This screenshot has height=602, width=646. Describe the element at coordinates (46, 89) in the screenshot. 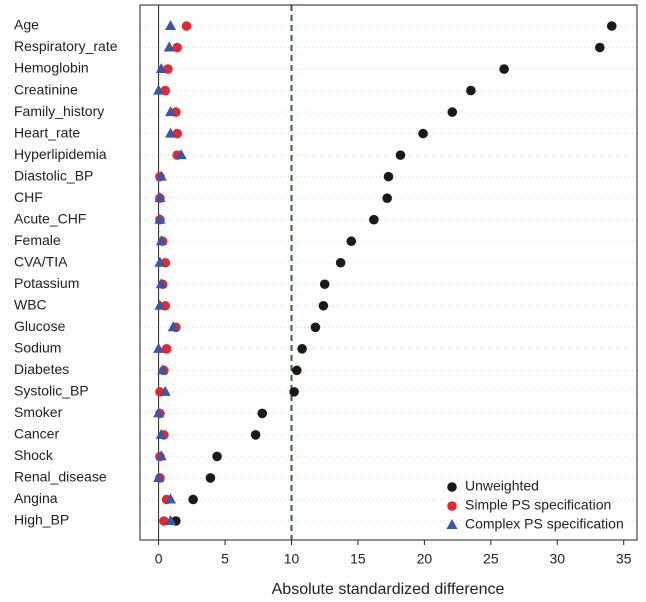

I see `category-label: Creatinine` at that location.